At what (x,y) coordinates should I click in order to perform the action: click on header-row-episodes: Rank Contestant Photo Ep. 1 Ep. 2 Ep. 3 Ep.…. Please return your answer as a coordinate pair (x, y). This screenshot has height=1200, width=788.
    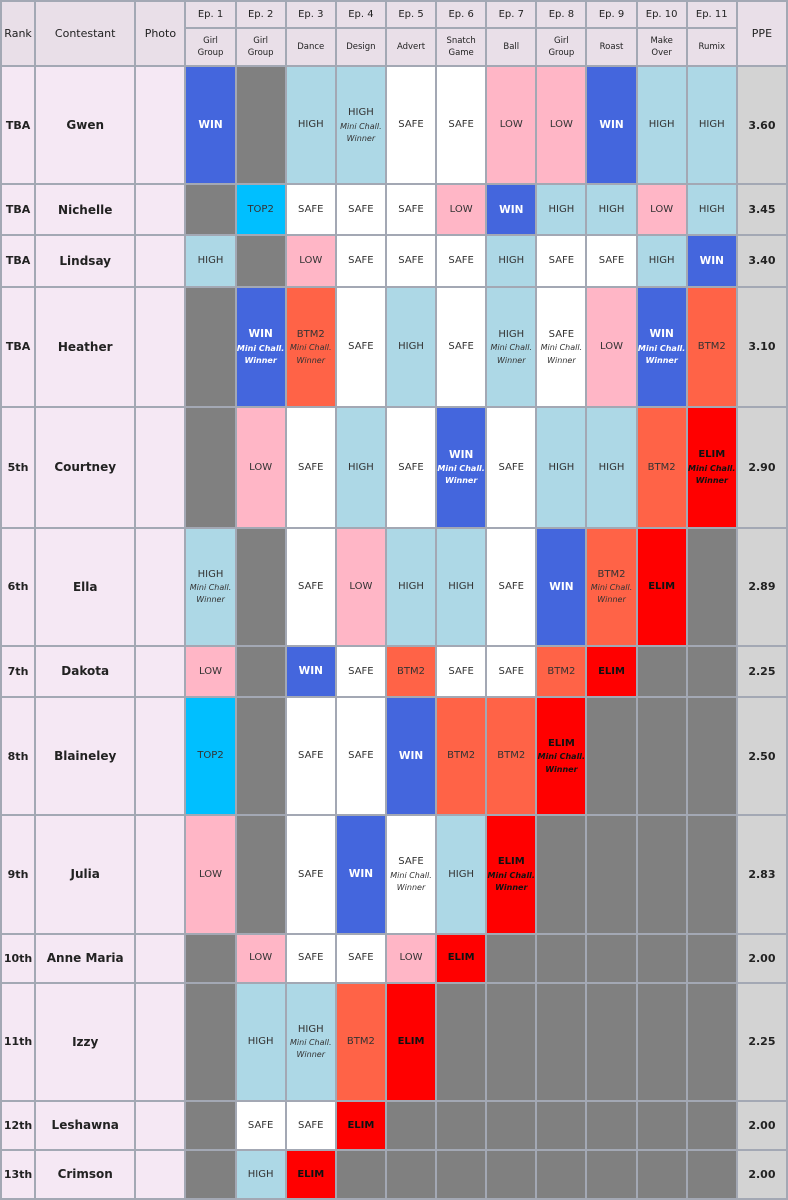
    Looking at the image, I should click on (394, 33).